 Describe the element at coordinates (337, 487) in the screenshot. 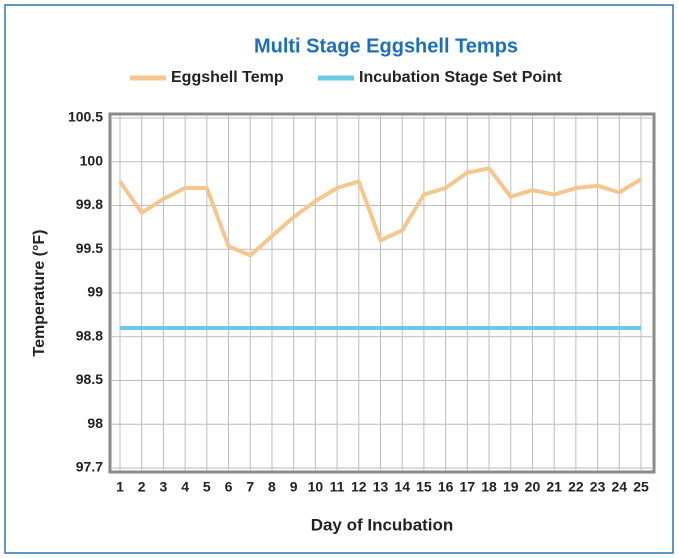

I see `x-tick-label: 11` at that location.